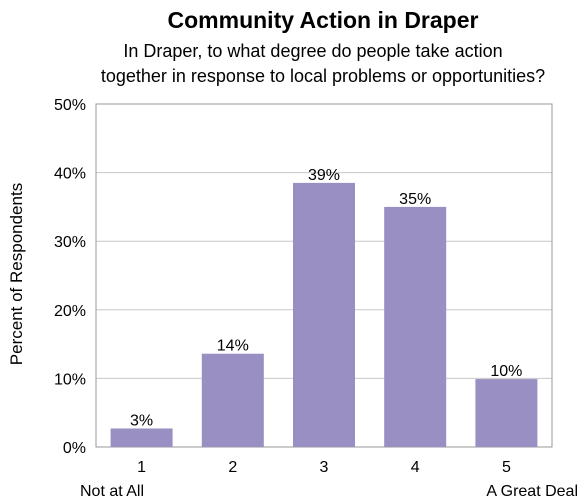 Image resolution: width=586 pixels, height=503 pixels. Describe the element at coordinates (70, 311) in the screenshot. I see `y-tick-label: 20%` at that location.